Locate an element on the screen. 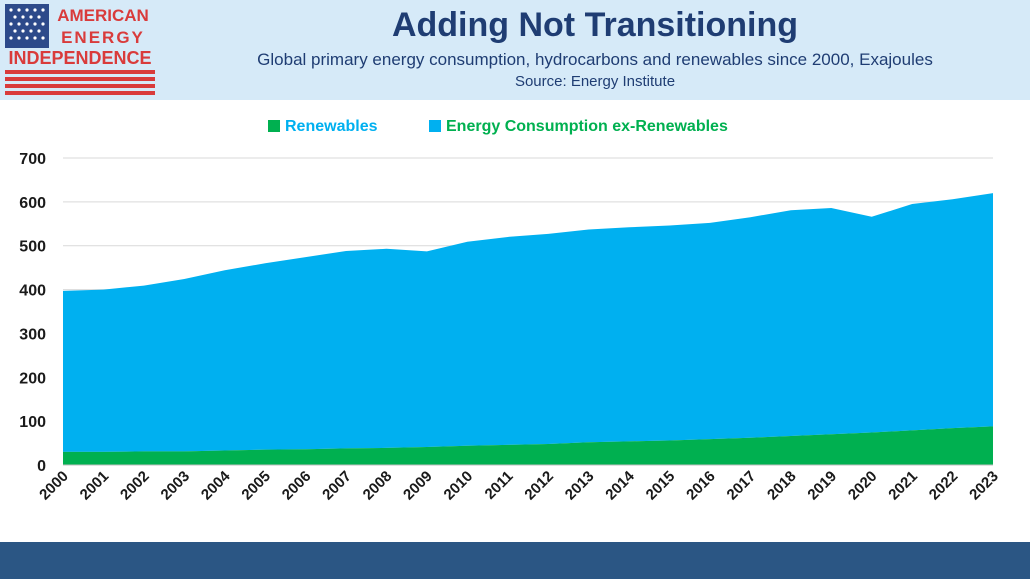 This screenshot has width=1030, height=579. x-tick-label: 2015 is located at coordinates (661, 486).